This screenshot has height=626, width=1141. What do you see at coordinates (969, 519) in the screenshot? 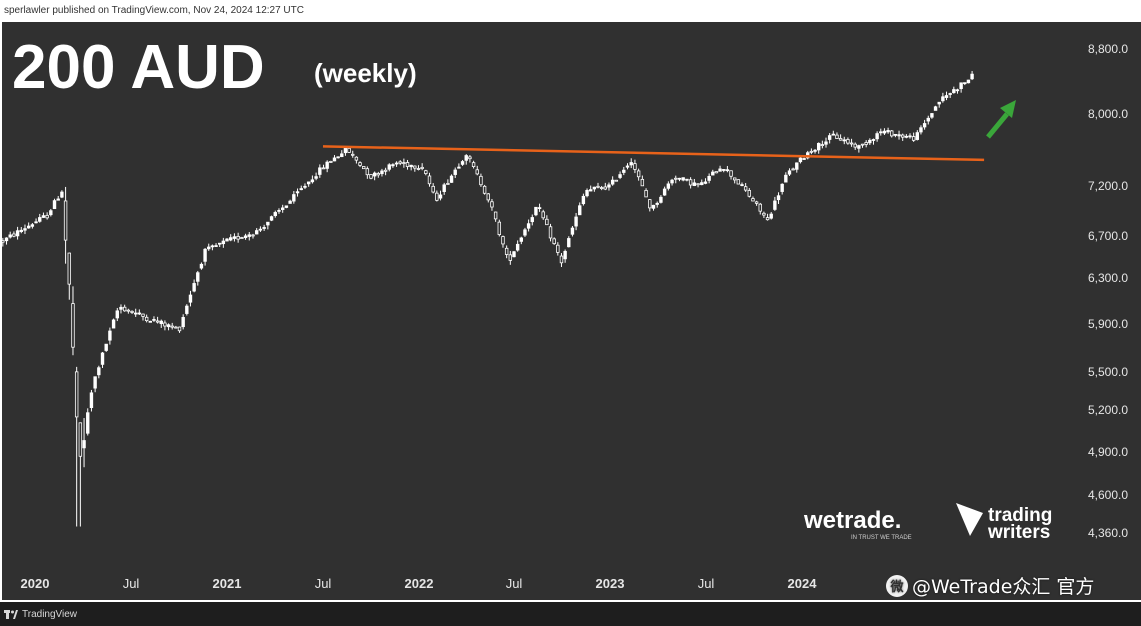
I see `trading-writers-logo-icon` at bounding box center [969, 519].